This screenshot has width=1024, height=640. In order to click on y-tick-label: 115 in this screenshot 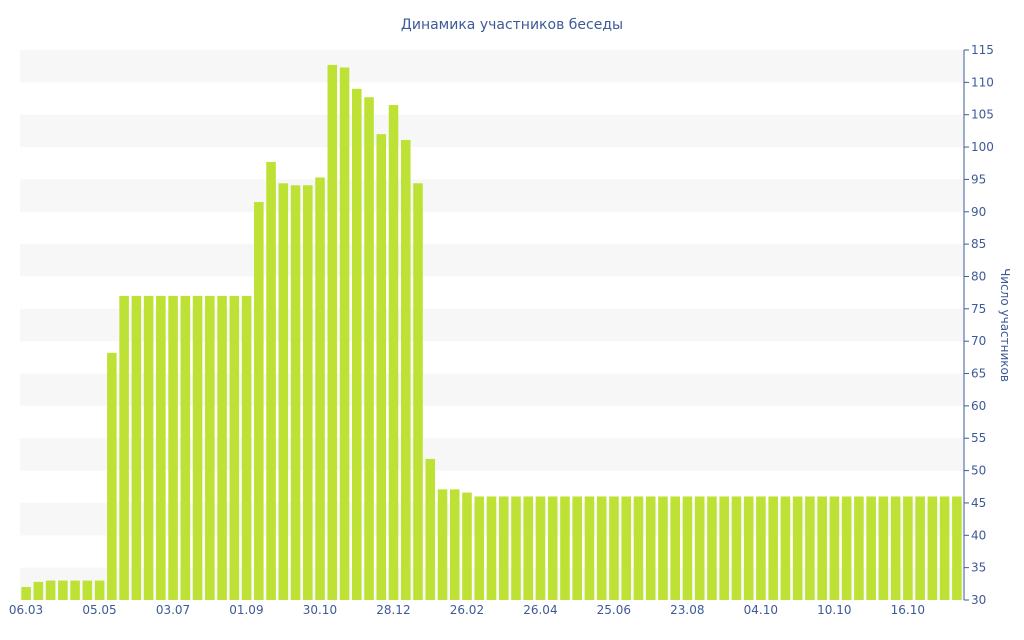, I will do `click(982, 50)`.